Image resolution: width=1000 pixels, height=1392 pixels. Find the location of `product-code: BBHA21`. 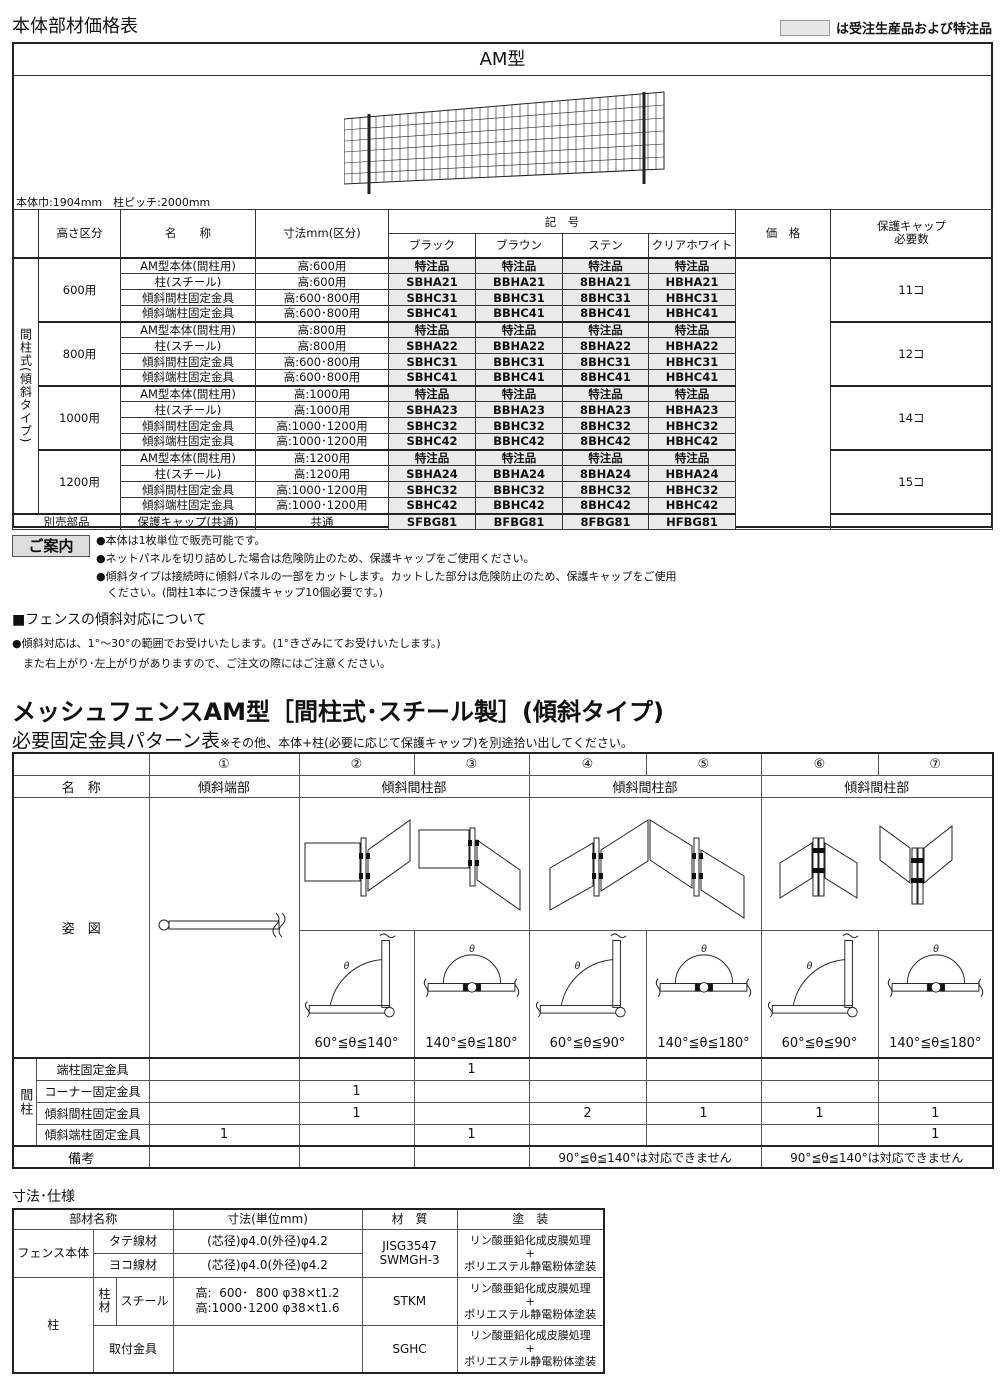

product-code: BBHA21 is located at coordinates (519, 281).